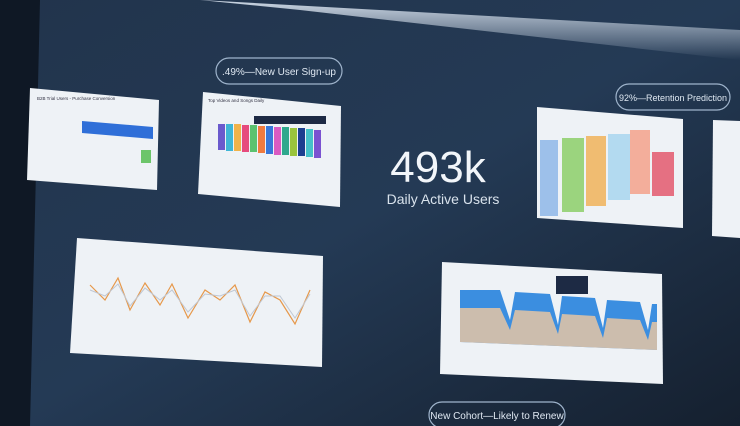 The height and width of the screenshot is (426, 740). What do you see at coordinates (200, 301) in the screenshot?
I see `line-graphic` at bounding box center [200, 301].